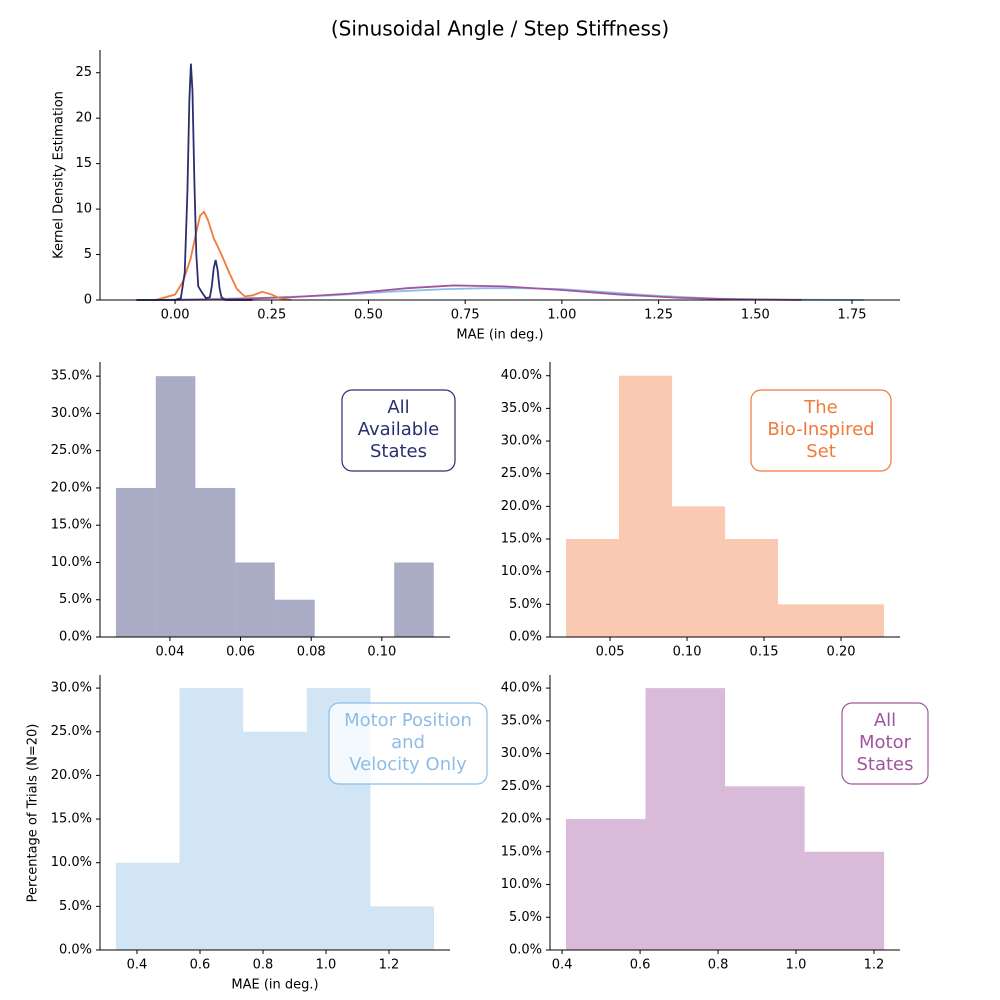 The image size is (1000, 1000). Describe the element at coordinates (88, 300) in the screenshot. I see `y-tick-label: 0` at that location.